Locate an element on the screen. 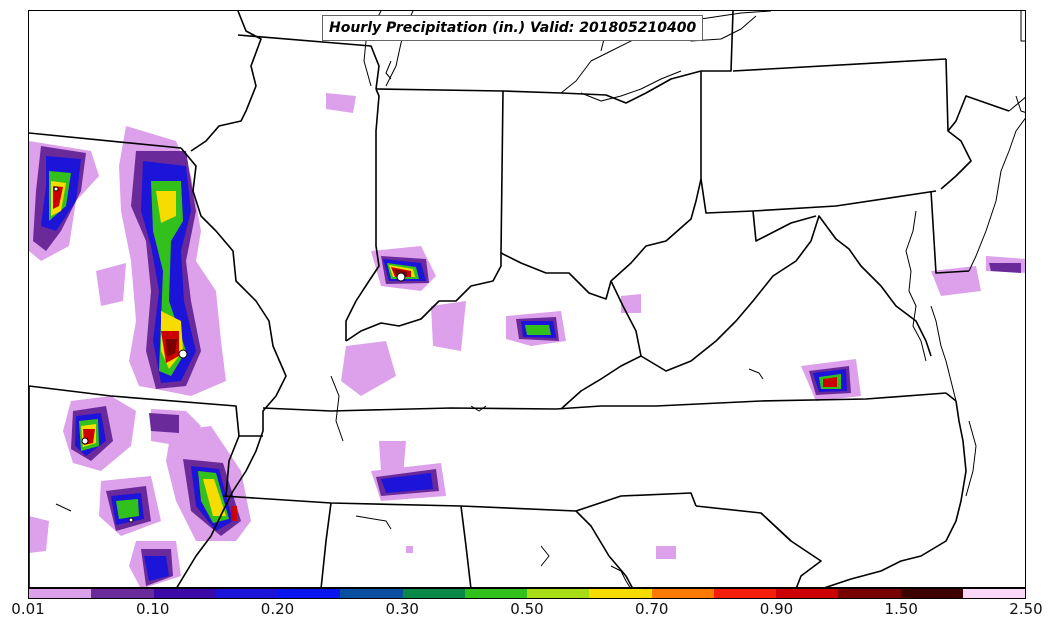 The image size is (1054, 633). colorbar-tick-label: 0.30 is located at coordinates (402, 609).